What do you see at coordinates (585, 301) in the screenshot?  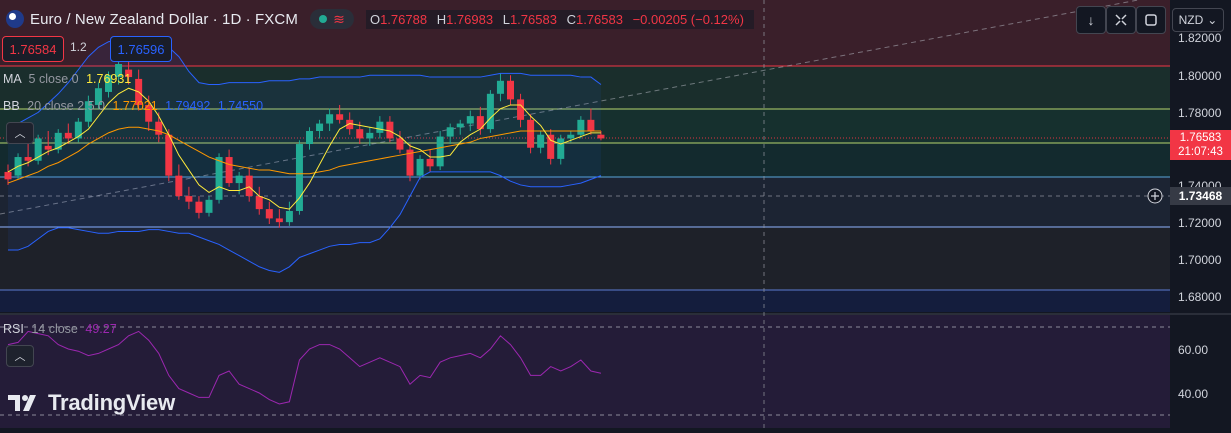 I see `zone-navy` at bounding box center [585, 301].